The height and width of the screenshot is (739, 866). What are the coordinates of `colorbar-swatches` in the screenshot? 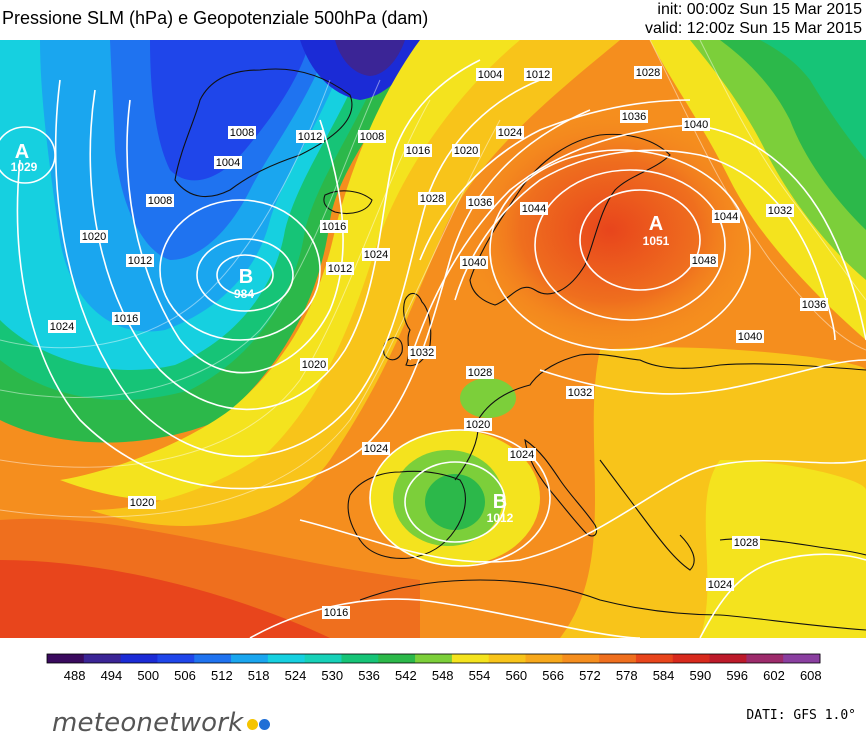 It's located at (433, 658).